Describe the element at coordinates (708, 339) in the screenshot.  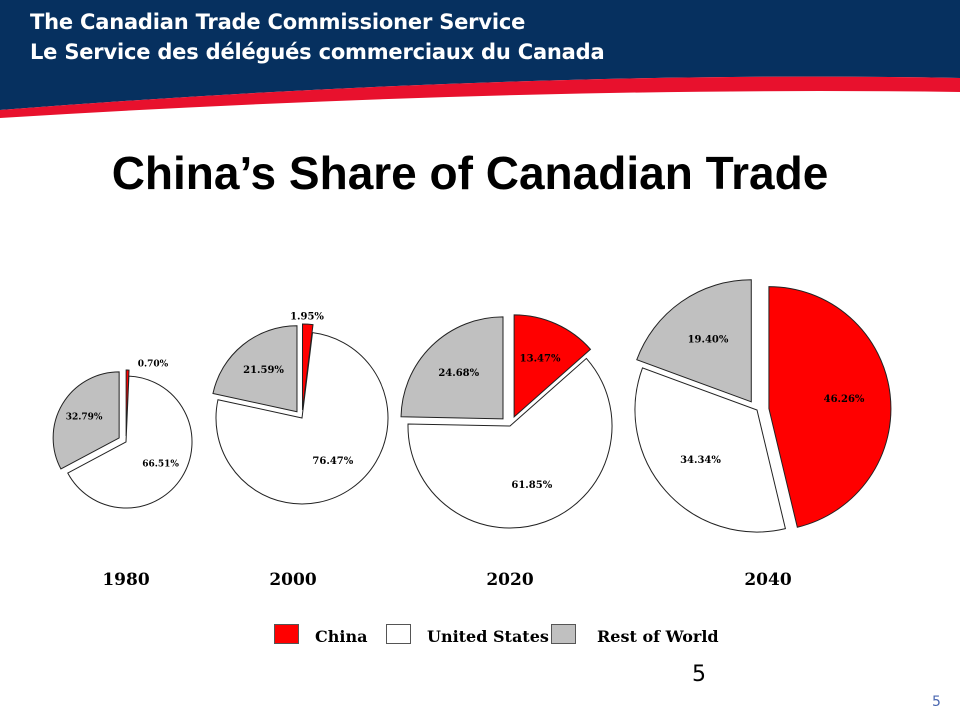
I see `pie-2040-label-rest-of-world: 19.40%` at that location.